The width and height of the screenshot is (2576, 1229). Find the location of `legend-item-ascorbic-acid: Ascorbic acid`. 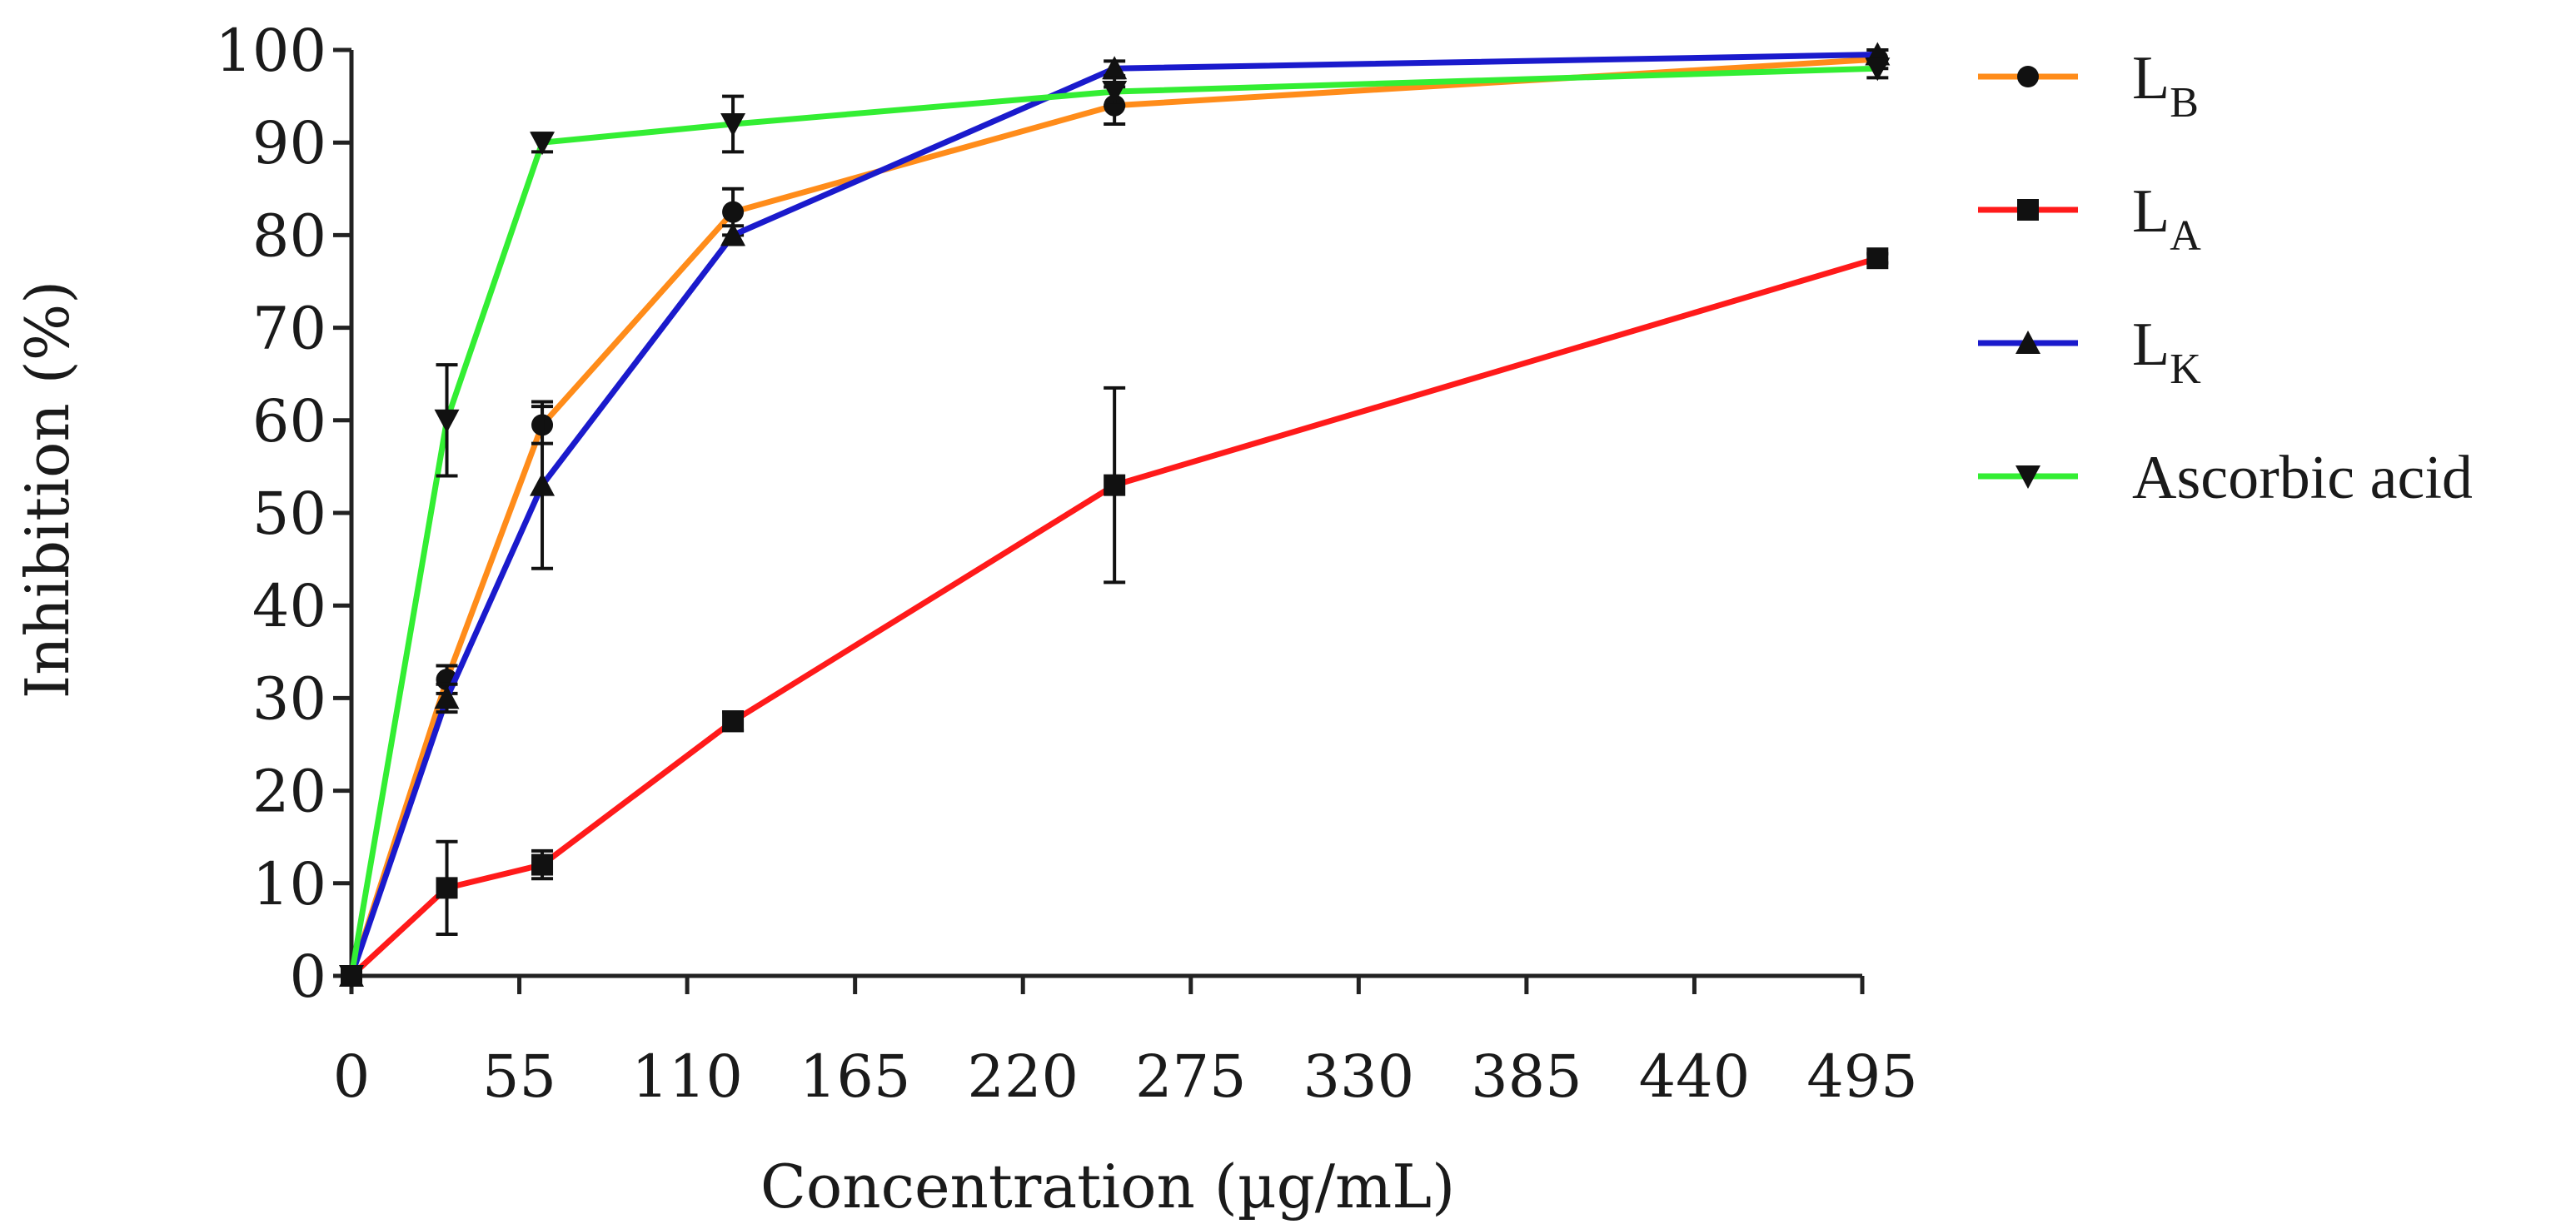

legend-item-ascorbic-acid: Ascorbic acid is located at coordinates (2225, 478).